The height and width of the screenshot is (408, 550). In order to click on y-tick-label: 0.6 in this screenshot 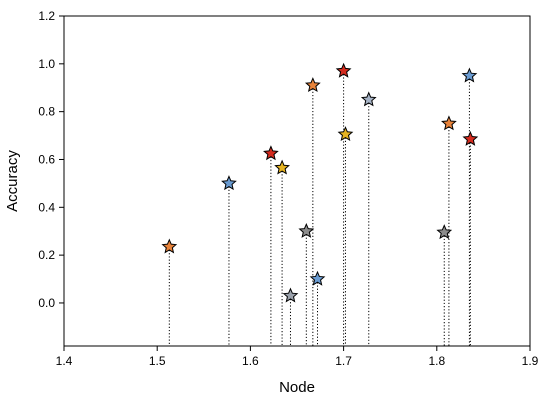, I will do `click(46, 159)`.